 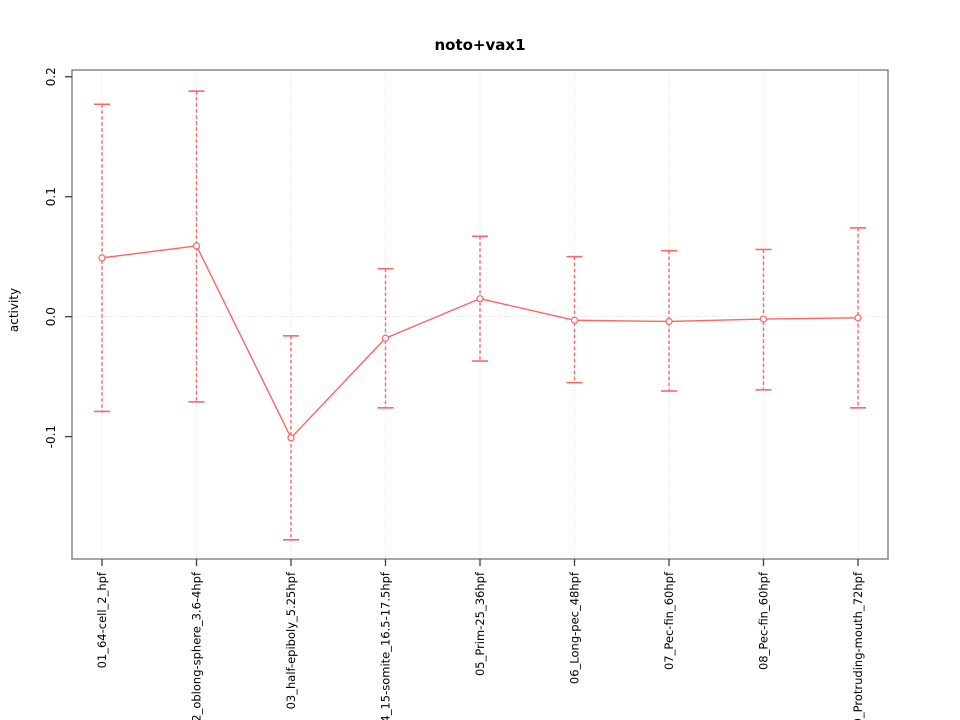 I want to click on x-tick-label: 03_half-epiboly_5.25hpf, so click(x=291, y=640).